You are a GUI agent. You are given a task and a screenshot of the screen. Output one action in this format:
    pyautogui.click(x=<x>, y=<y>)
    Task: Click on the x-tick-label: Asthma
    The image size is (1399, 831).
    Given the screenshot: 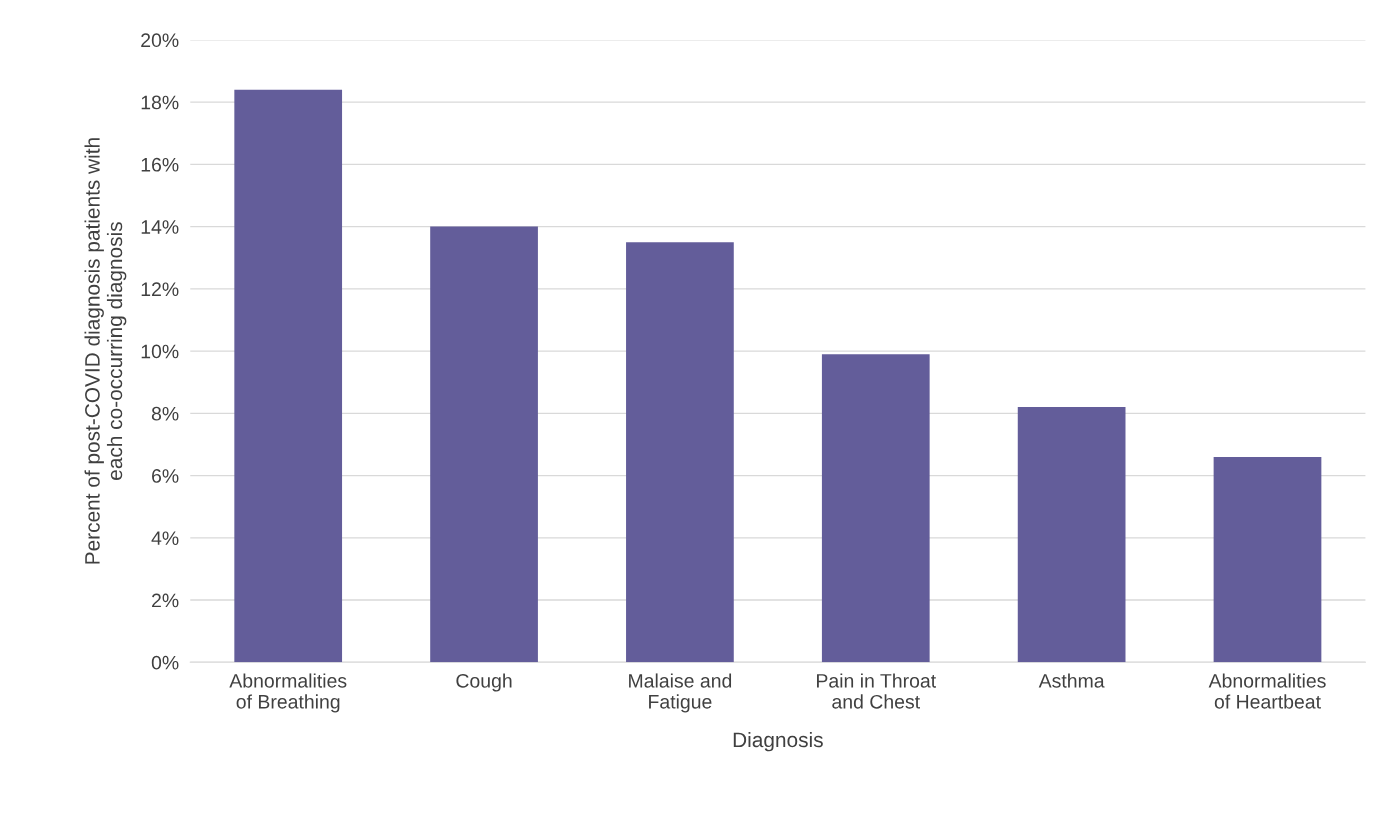 What is the action you would take?
    pyautogui.click(x=1071, y=680)
    